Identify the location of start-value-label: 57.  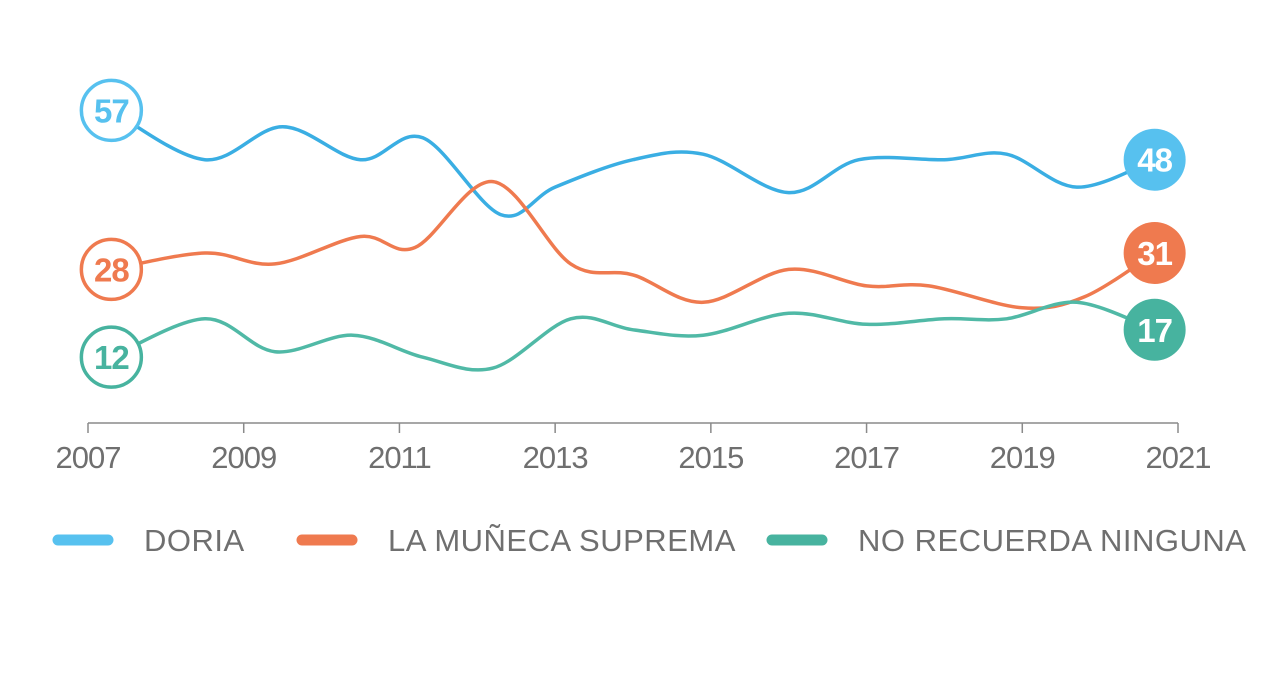
(111, 110).